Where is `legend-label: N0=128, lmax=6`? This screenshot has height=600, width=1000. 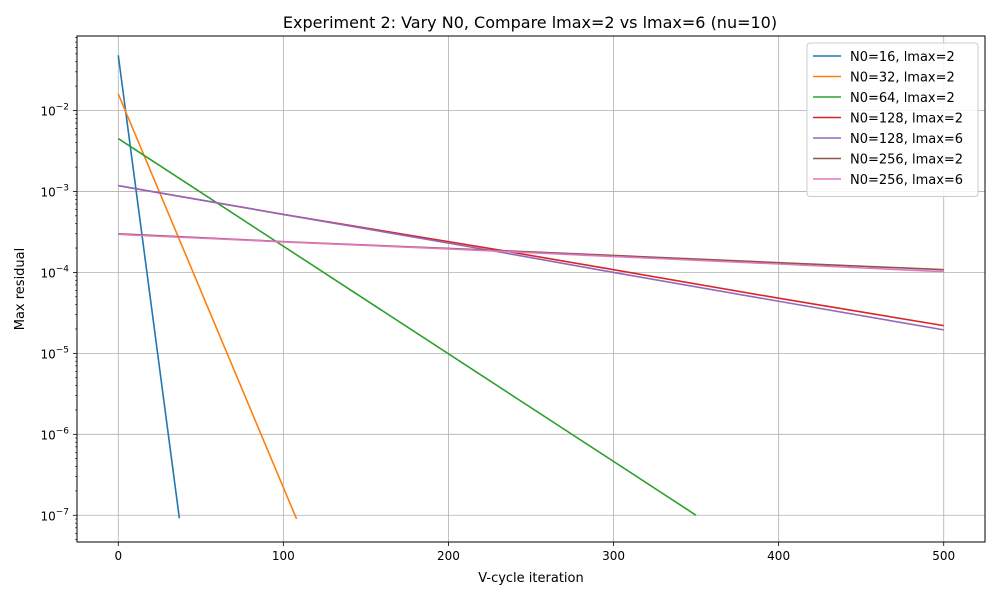 legend-label: N0=128, lmax=6 is located at coordinates (906, 139).